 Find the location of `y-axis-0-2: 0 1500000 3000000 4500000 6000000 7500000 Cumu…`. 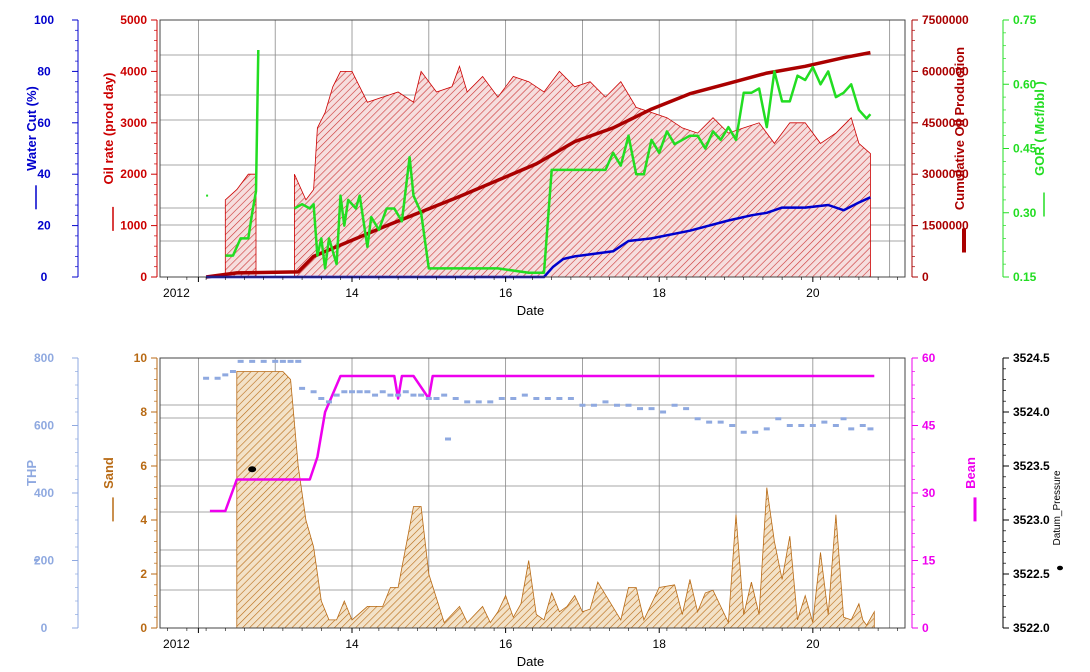

y-axis-0-2: 0 1500000 3000000 4500000 6000000 7500000 Cumu… is located at coordinates (940, 148).